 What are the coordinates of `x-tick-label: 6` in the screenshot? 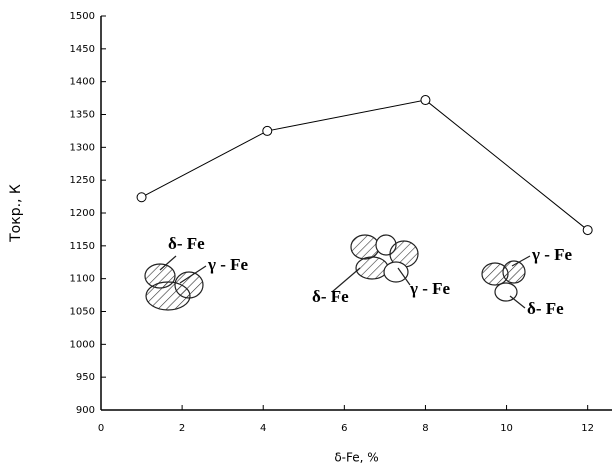 It's located at (344, 428).